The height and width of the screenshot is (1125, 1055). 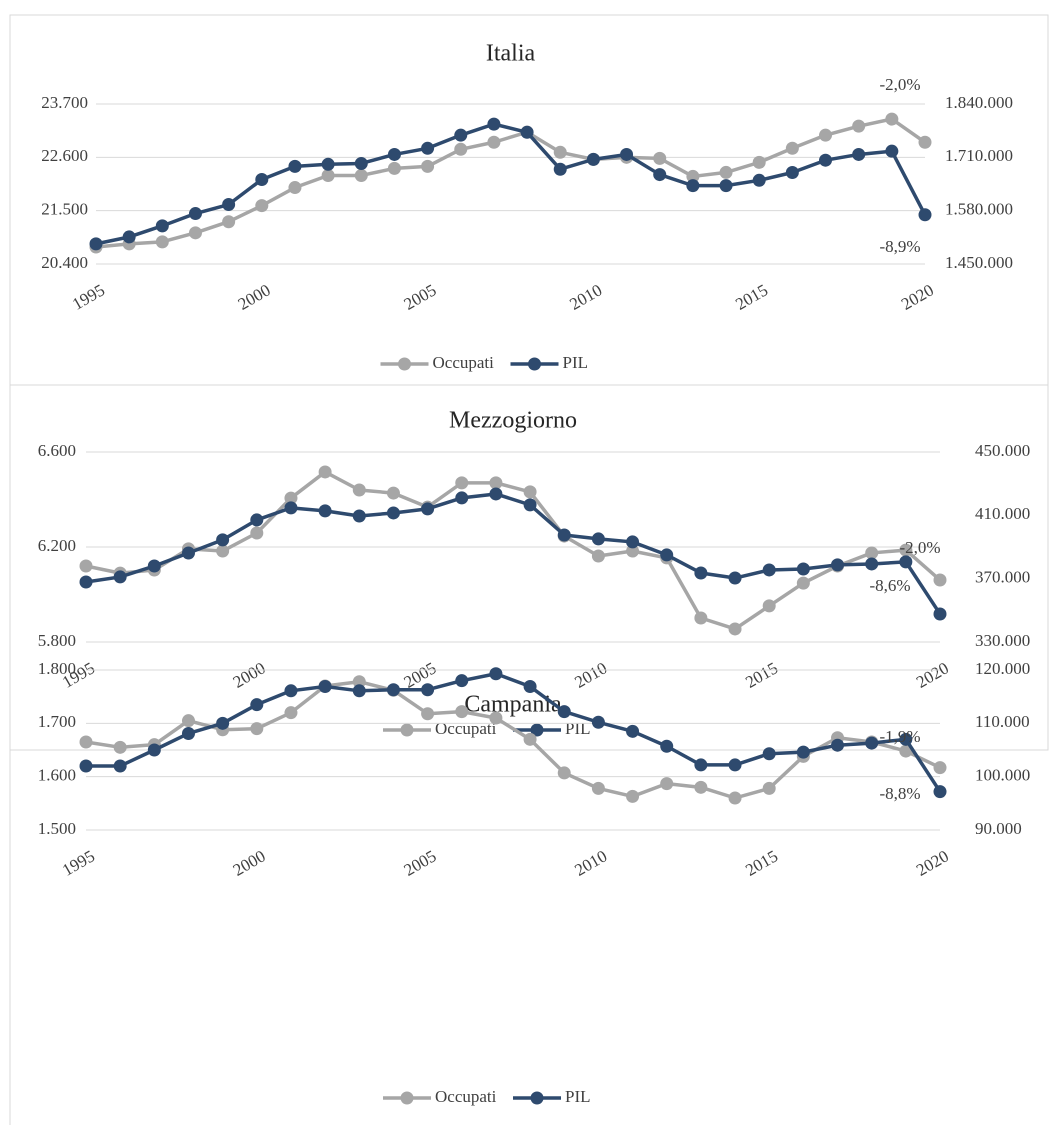 What do you see at coordinates (64, 262) in the screenshot?
I see `y-tick-label: 20.400` at bounding box center [64, 262].